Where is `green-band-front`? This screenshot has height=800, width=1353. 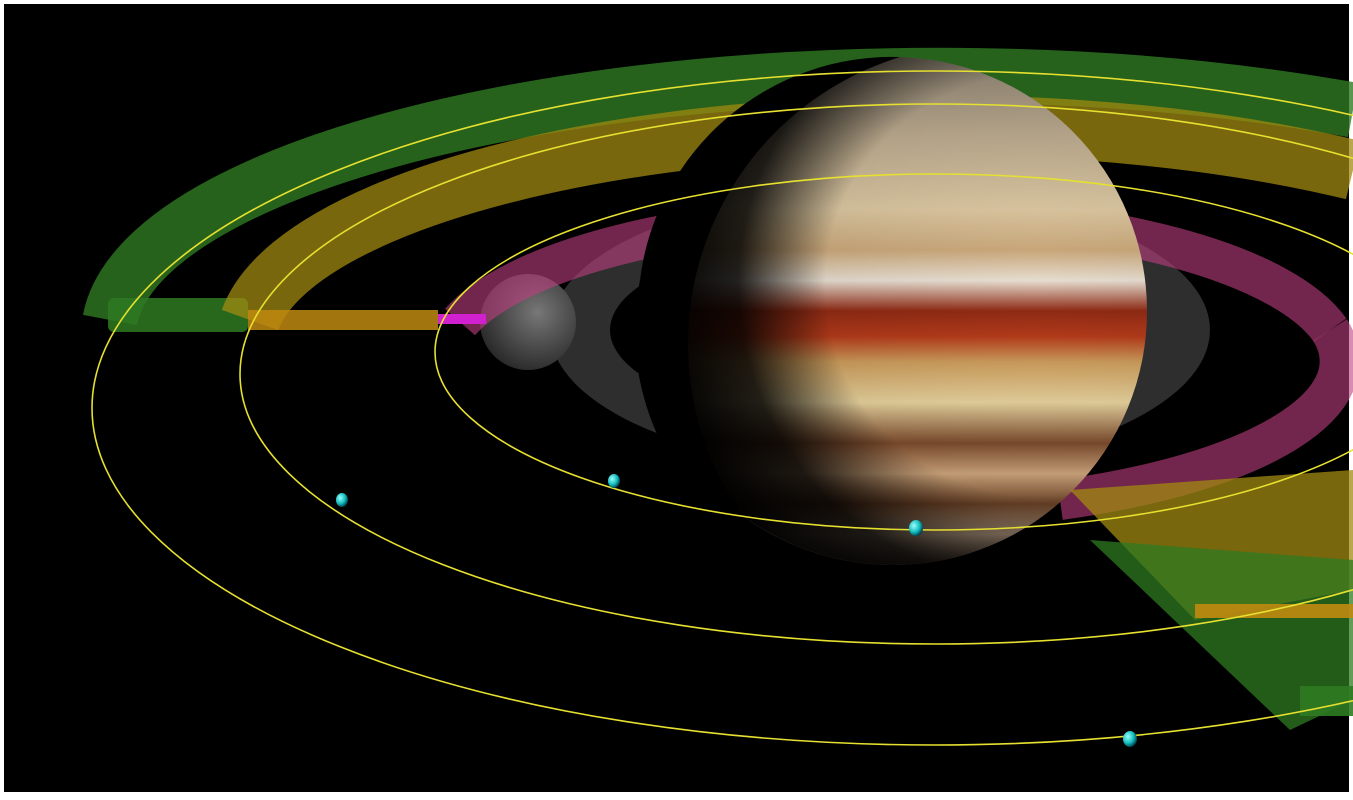 green-band-front is located at coordinates (1221, 635).